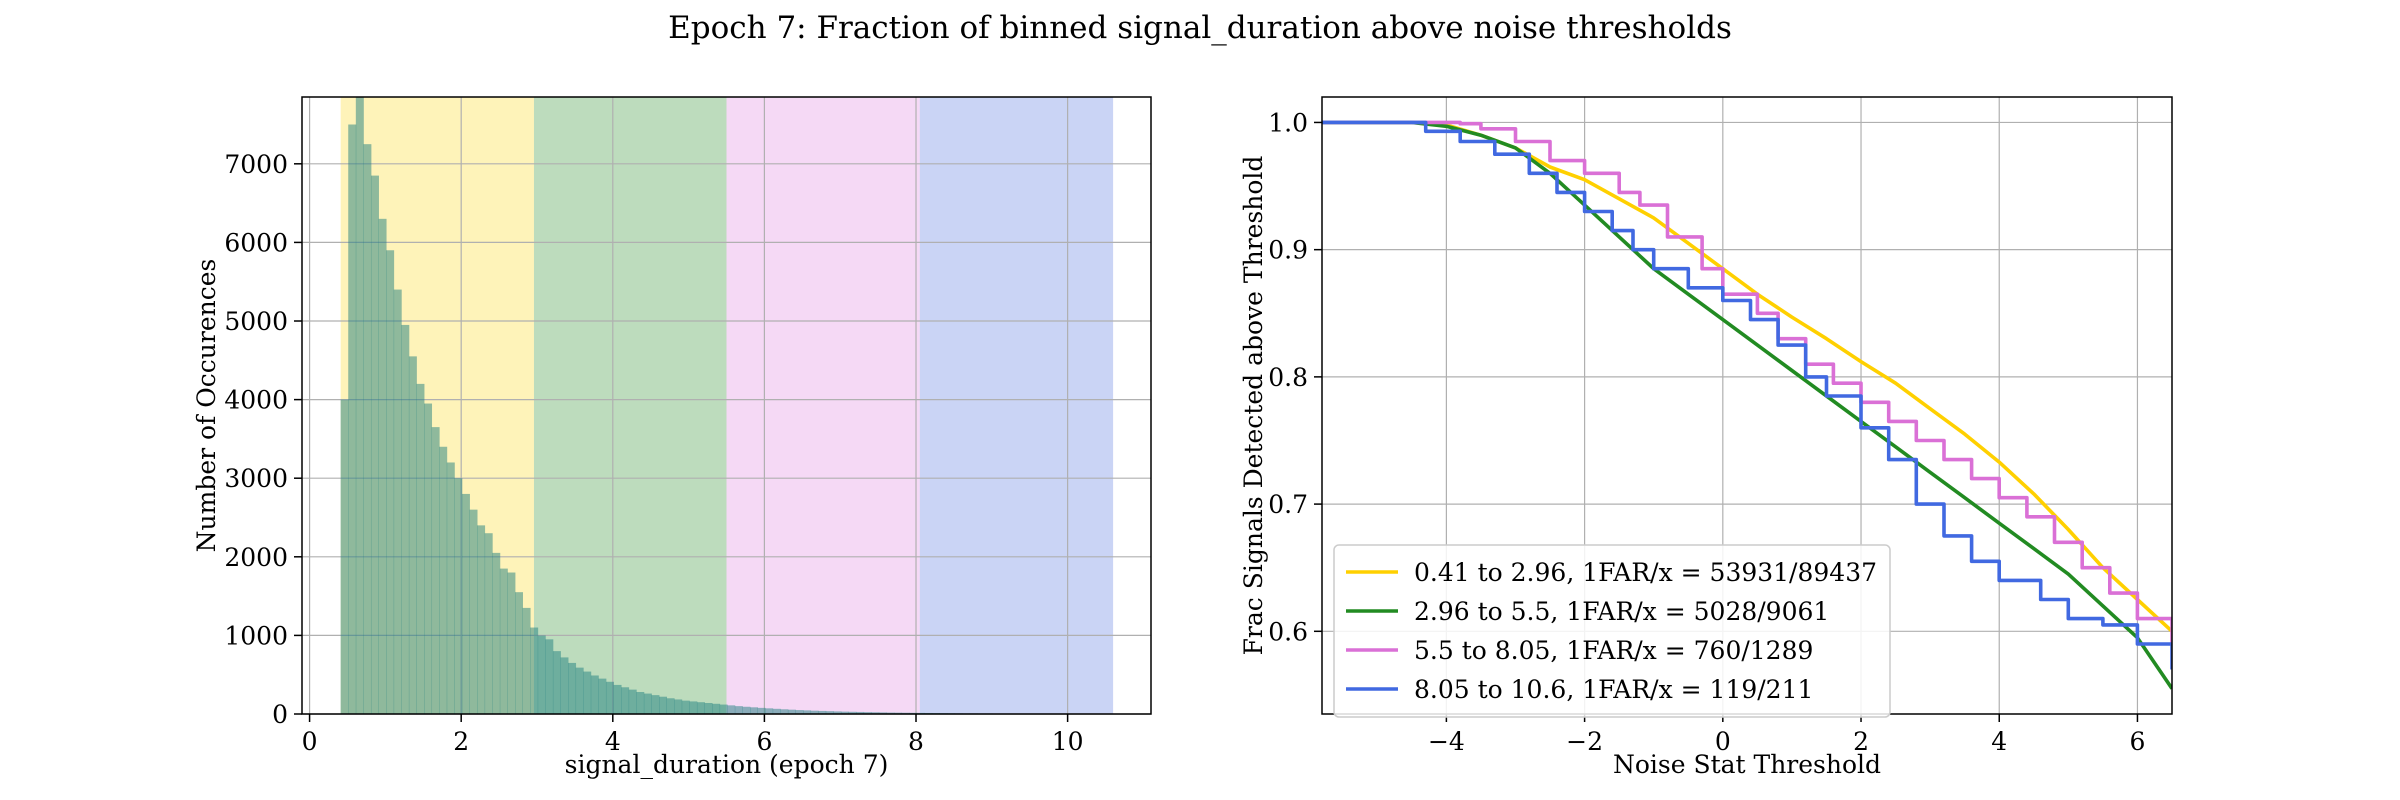 This screenshot has height=800, width=2400. I want to click on x-tick-label: 4, so click(1999, 741).